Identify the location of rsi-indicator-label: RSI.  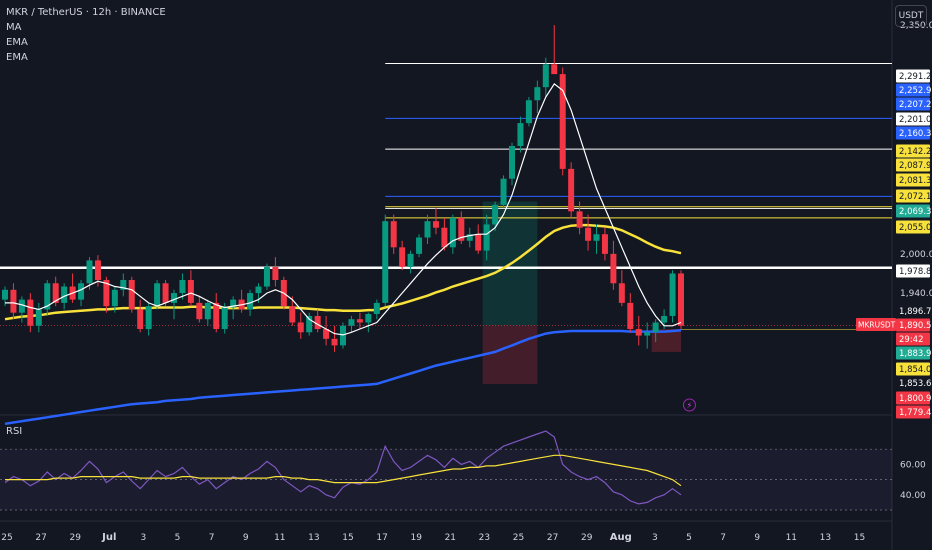
(14, 431).